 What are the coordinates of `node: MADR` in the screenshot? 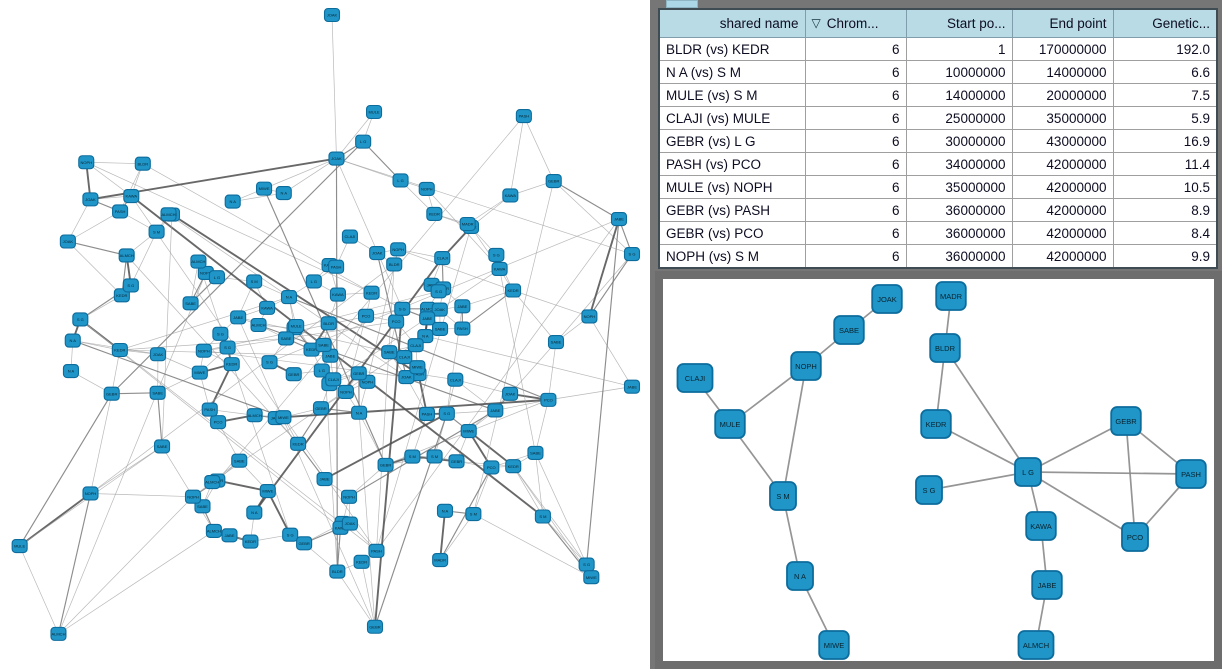 It's located at (467, 224).